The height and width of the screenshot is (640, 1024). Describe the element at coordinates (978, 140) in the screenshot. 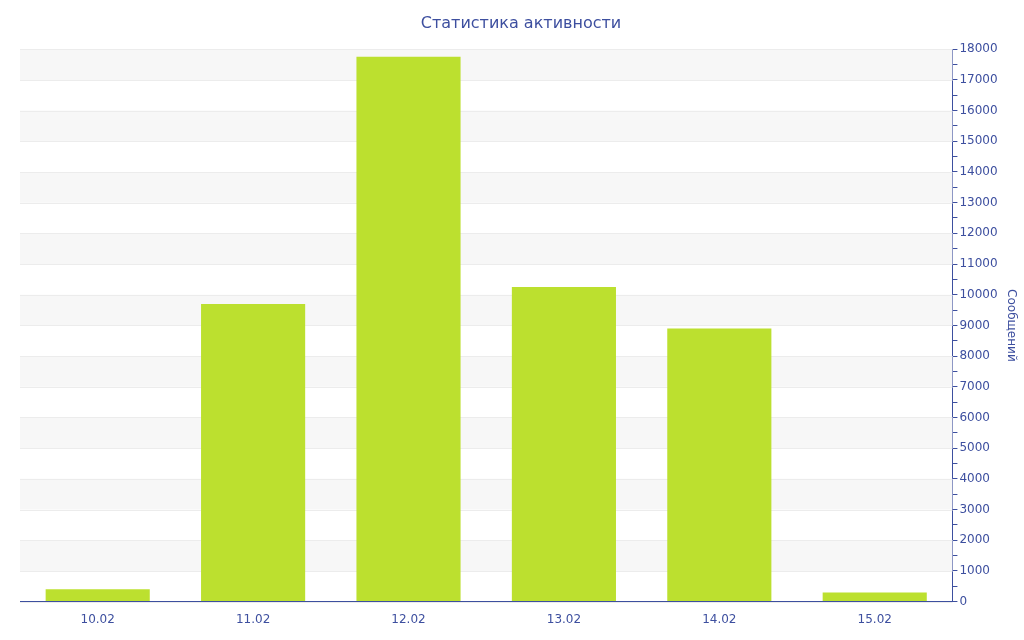

I see `y-tick-label: 15000` at that location.